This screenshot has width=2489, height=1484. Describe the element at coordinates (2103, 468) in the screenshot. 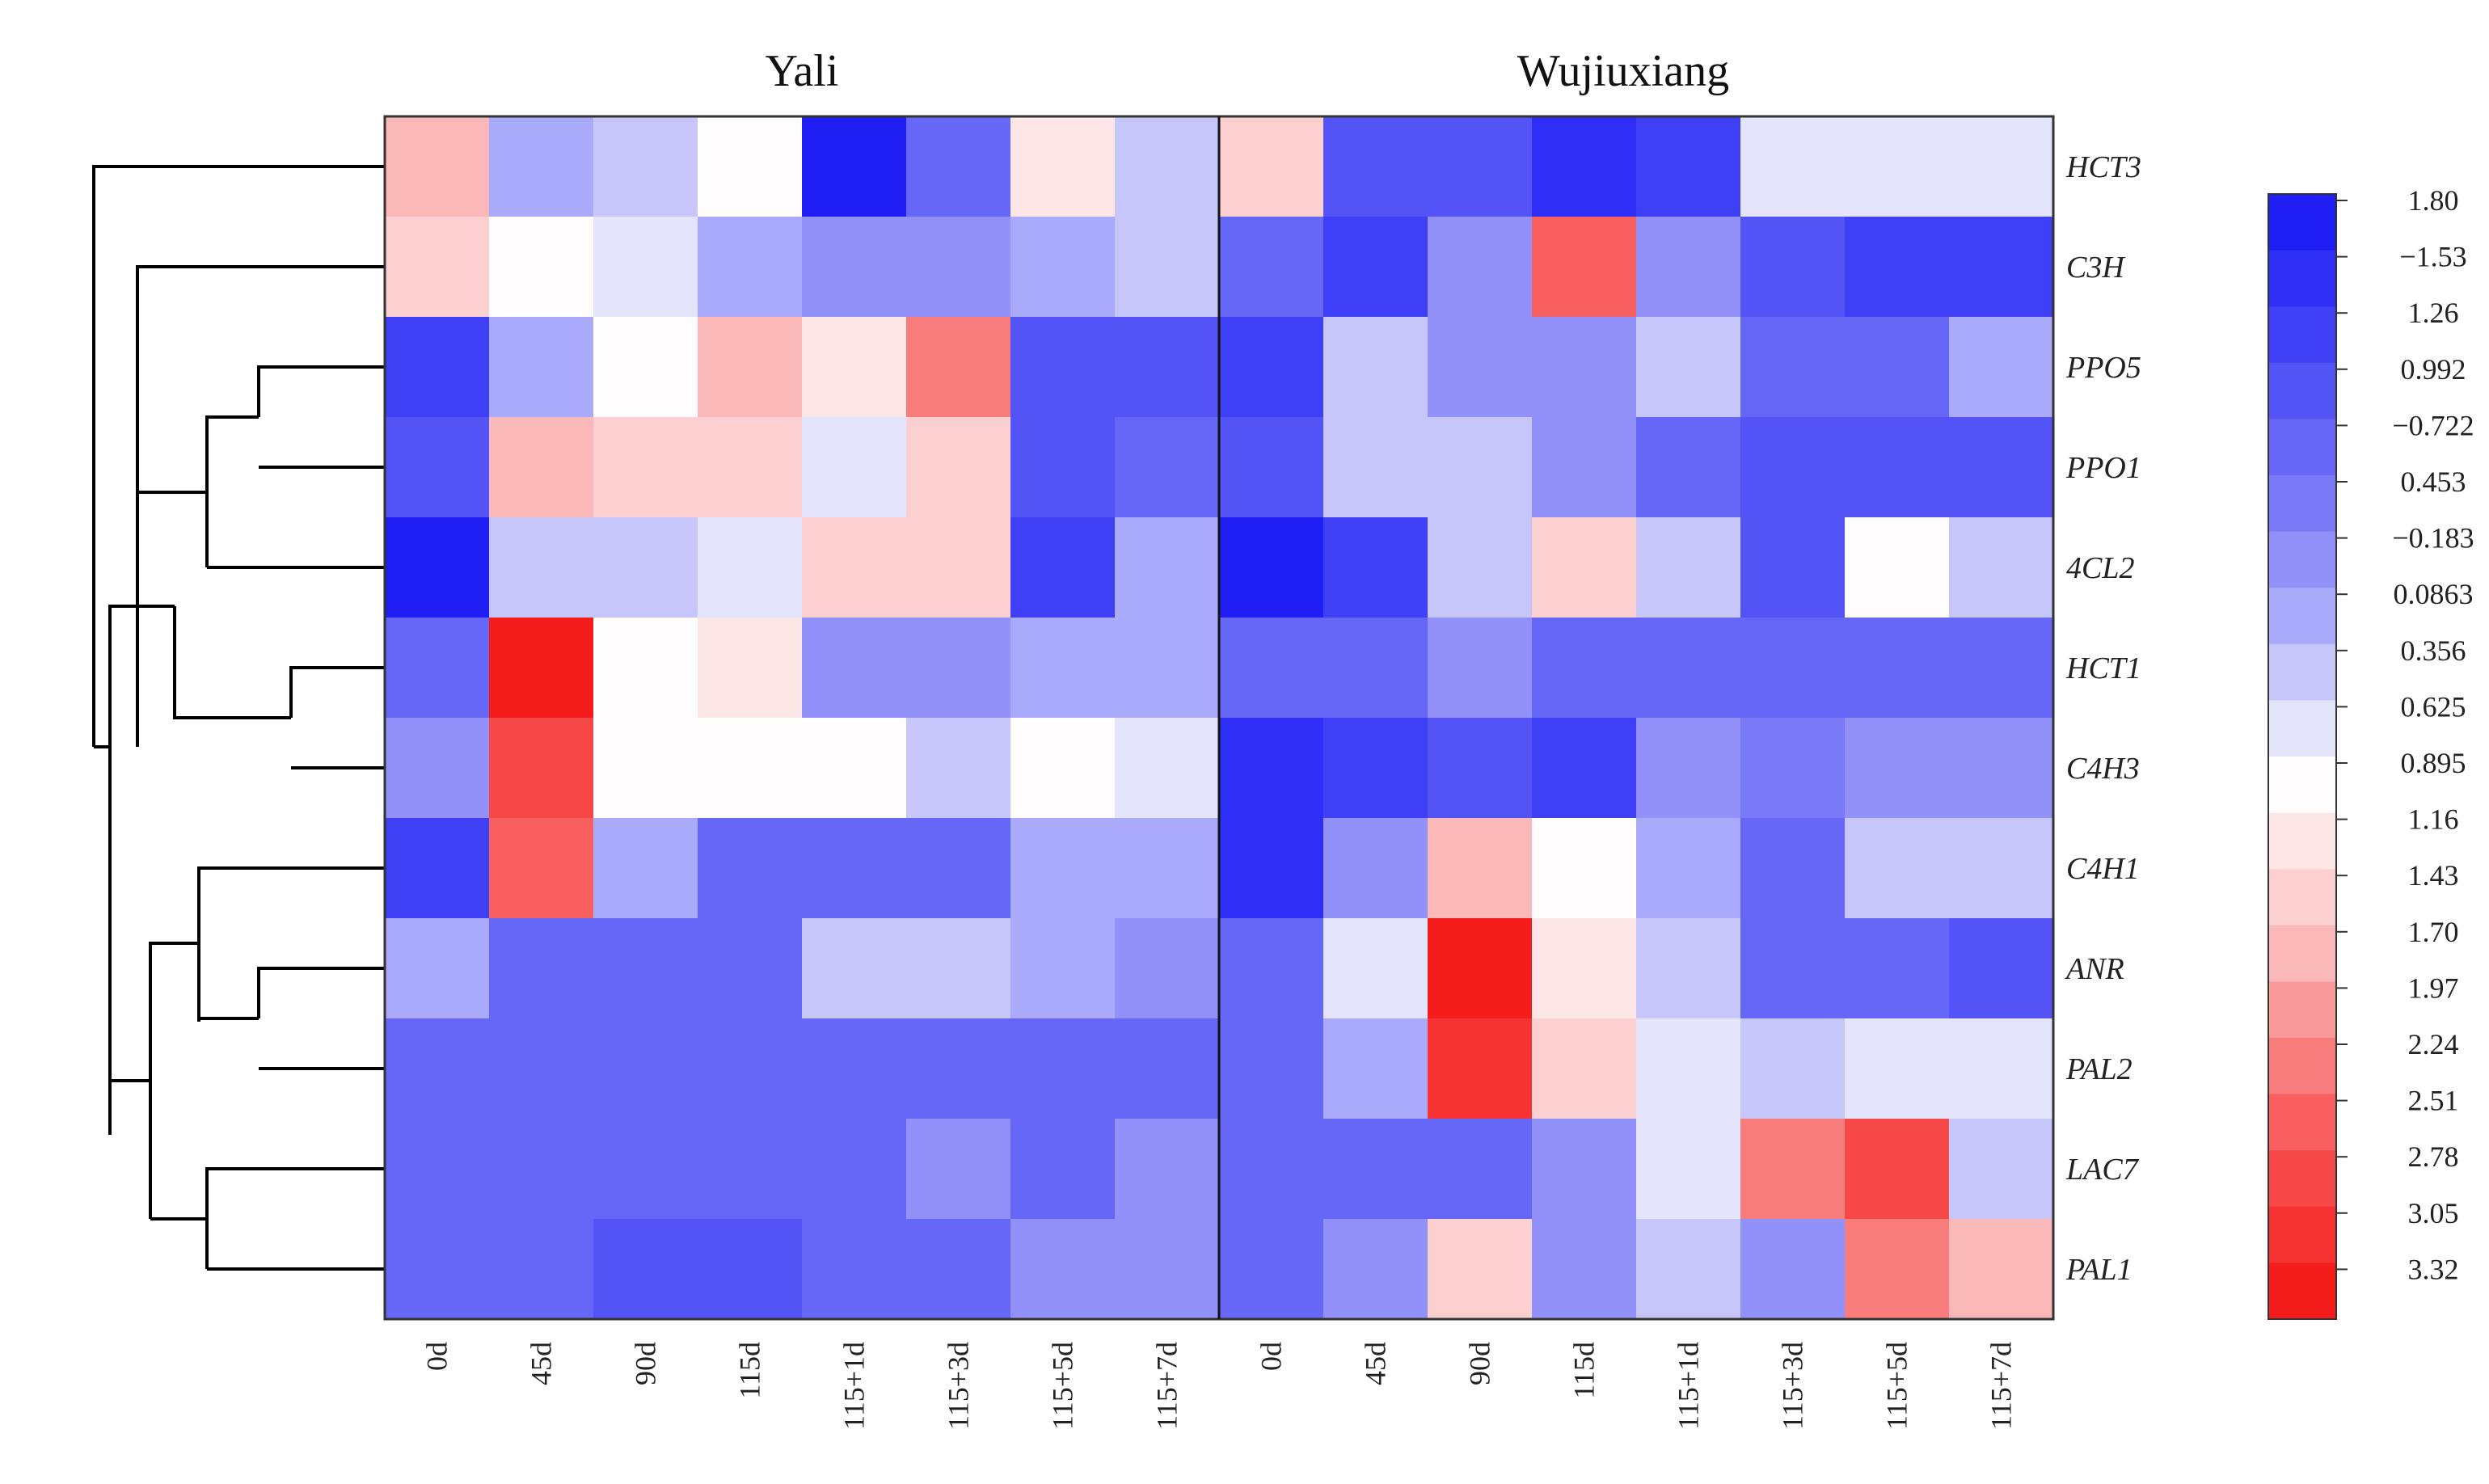

I see `gene-label-ppo1: PPO1` at that location.